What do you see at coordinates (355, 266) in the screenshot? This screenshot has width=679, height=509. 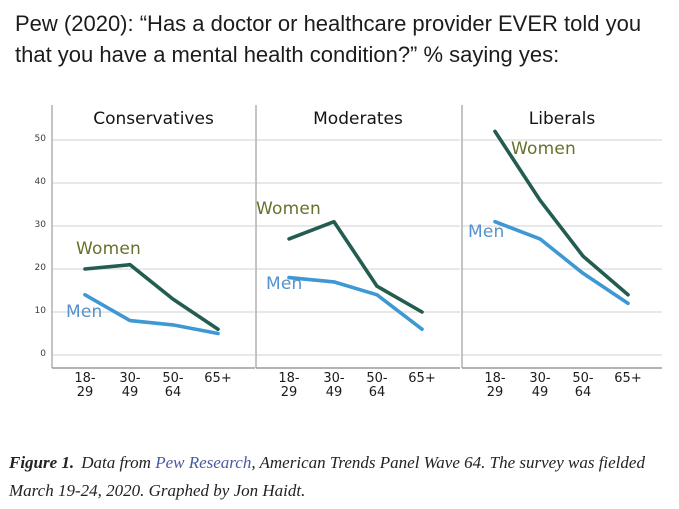 I see `moderates-women-line` at bounding box center [355, 266].